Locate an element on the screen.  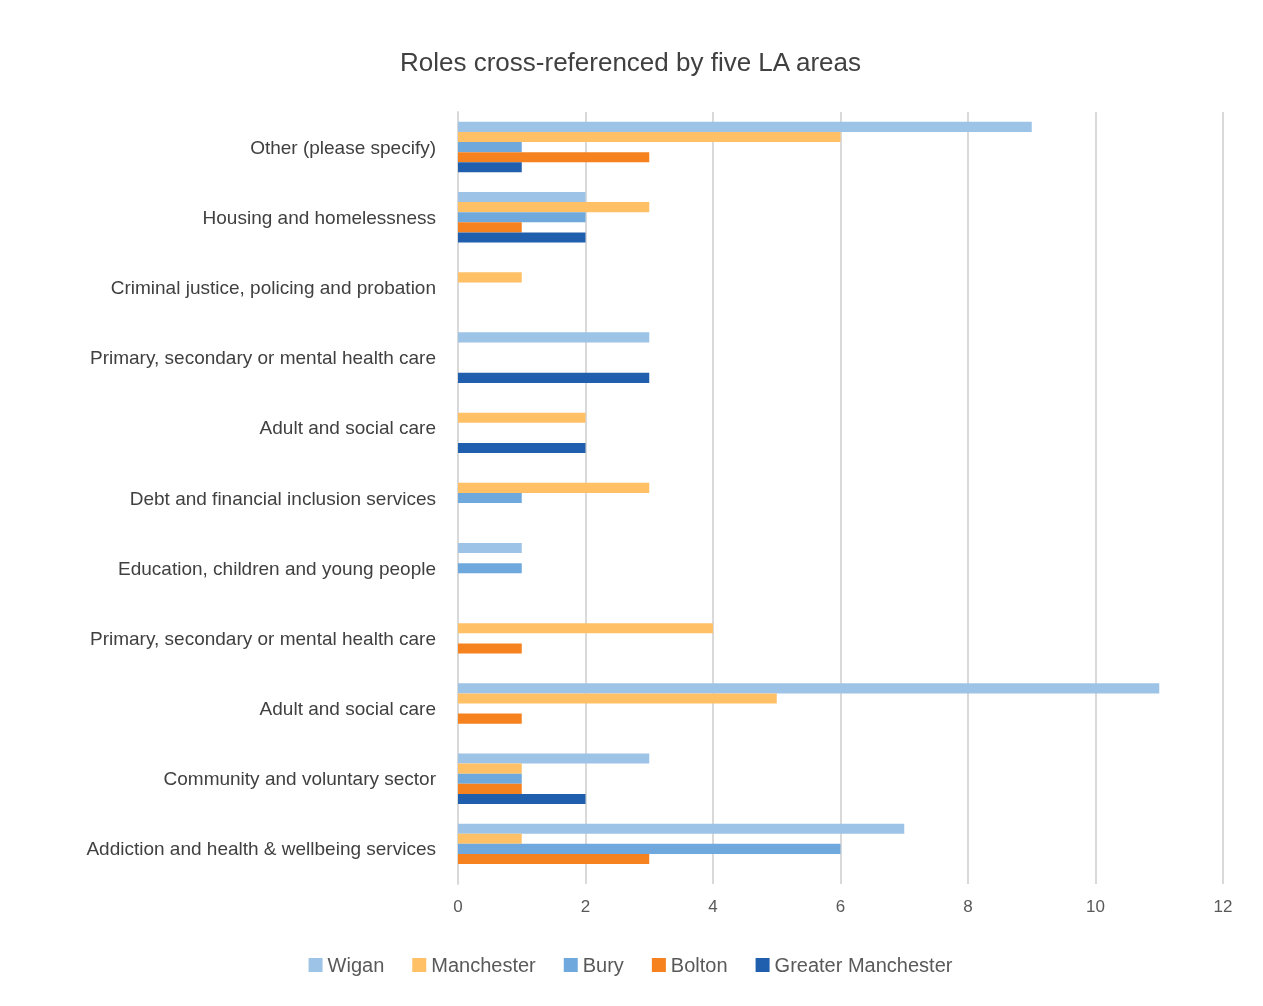
legend-label: Wigan is located at coordinates (356, 965).